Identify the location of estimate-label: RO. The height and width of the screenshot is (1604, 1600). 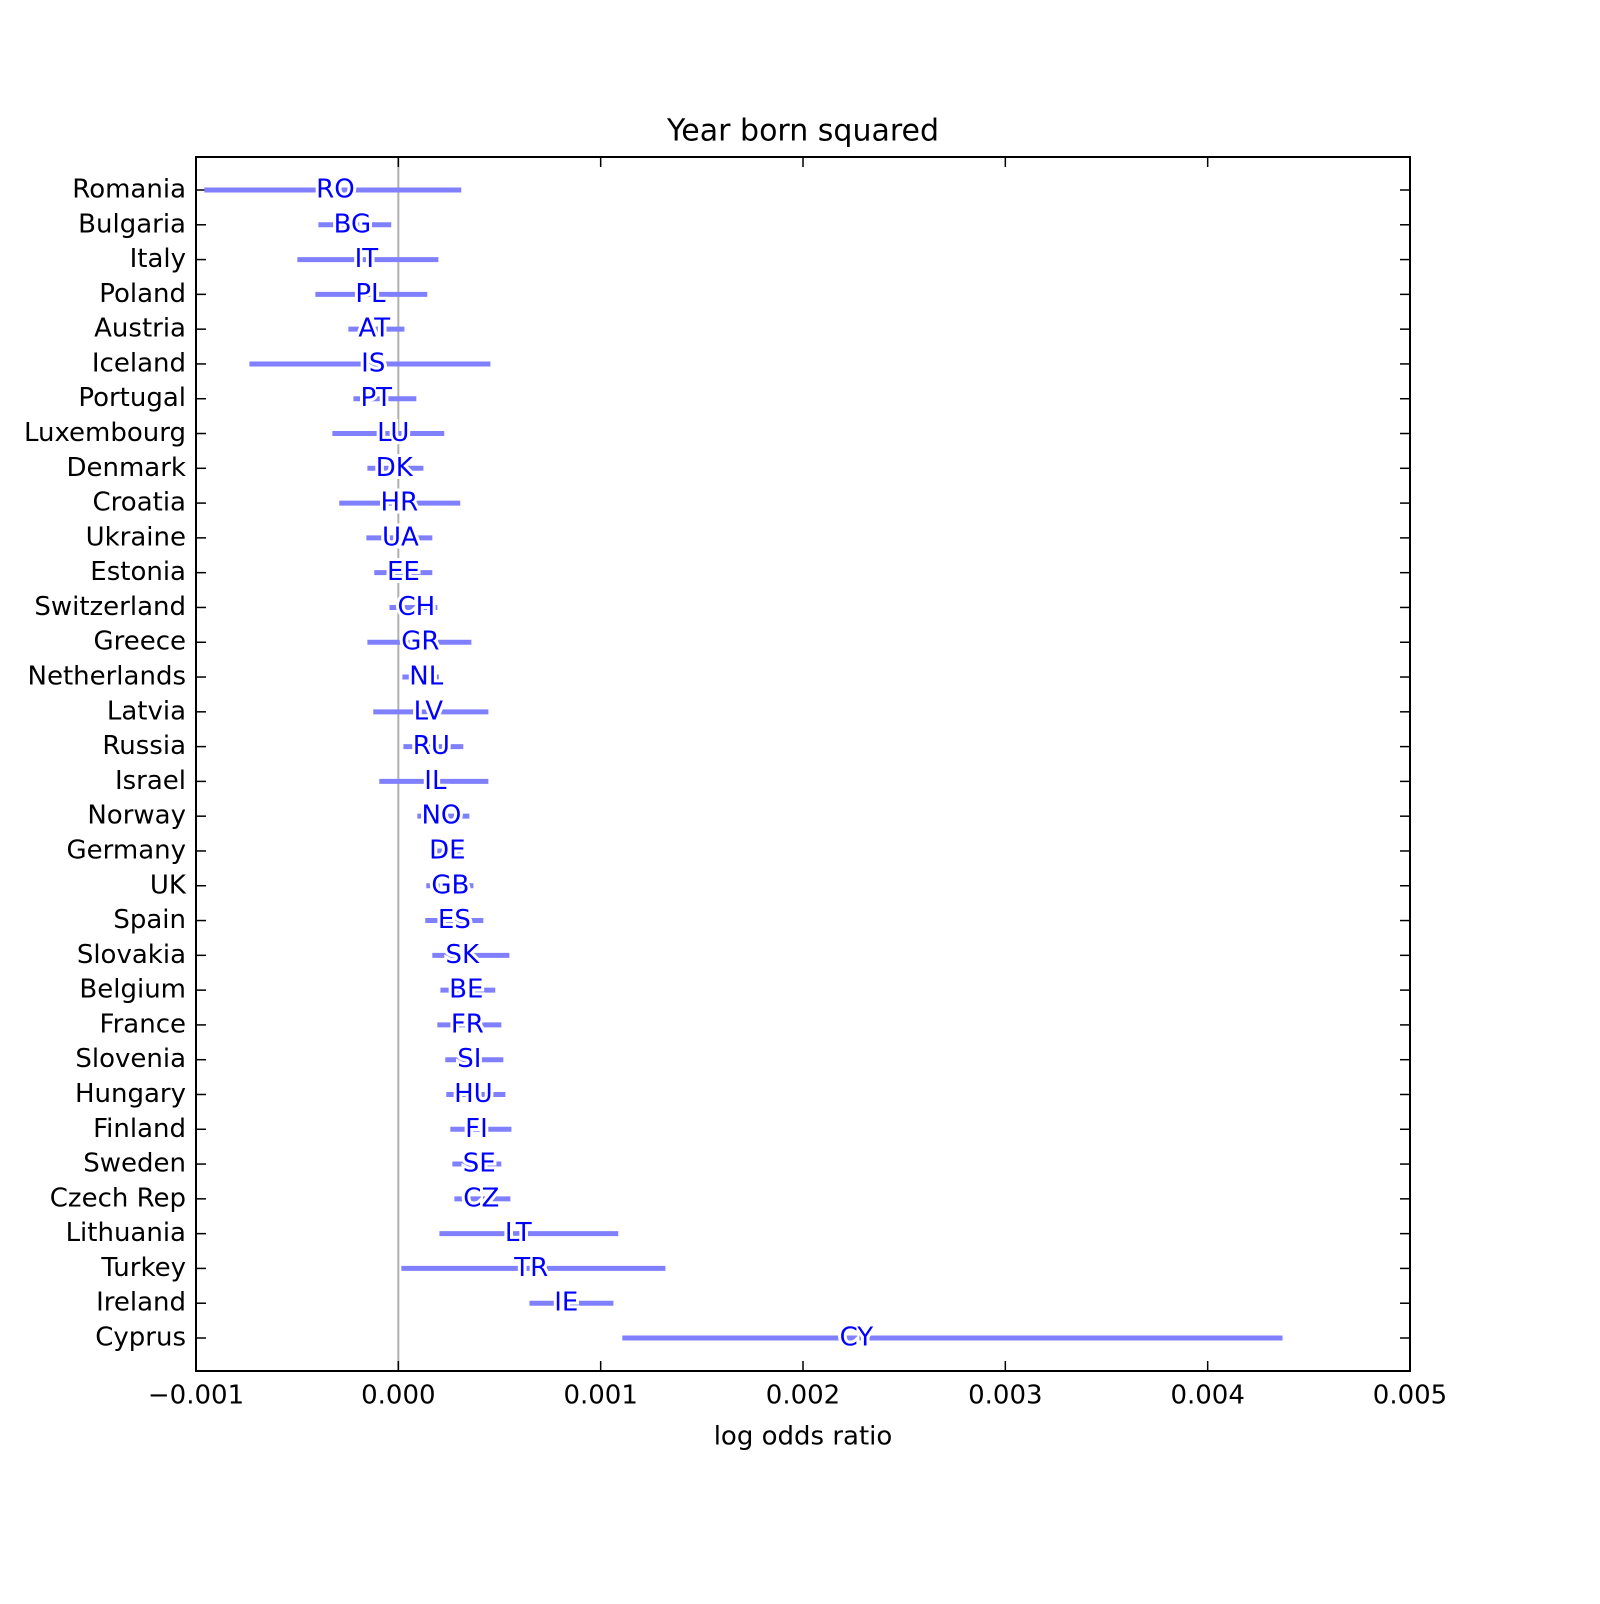
(335, 190).